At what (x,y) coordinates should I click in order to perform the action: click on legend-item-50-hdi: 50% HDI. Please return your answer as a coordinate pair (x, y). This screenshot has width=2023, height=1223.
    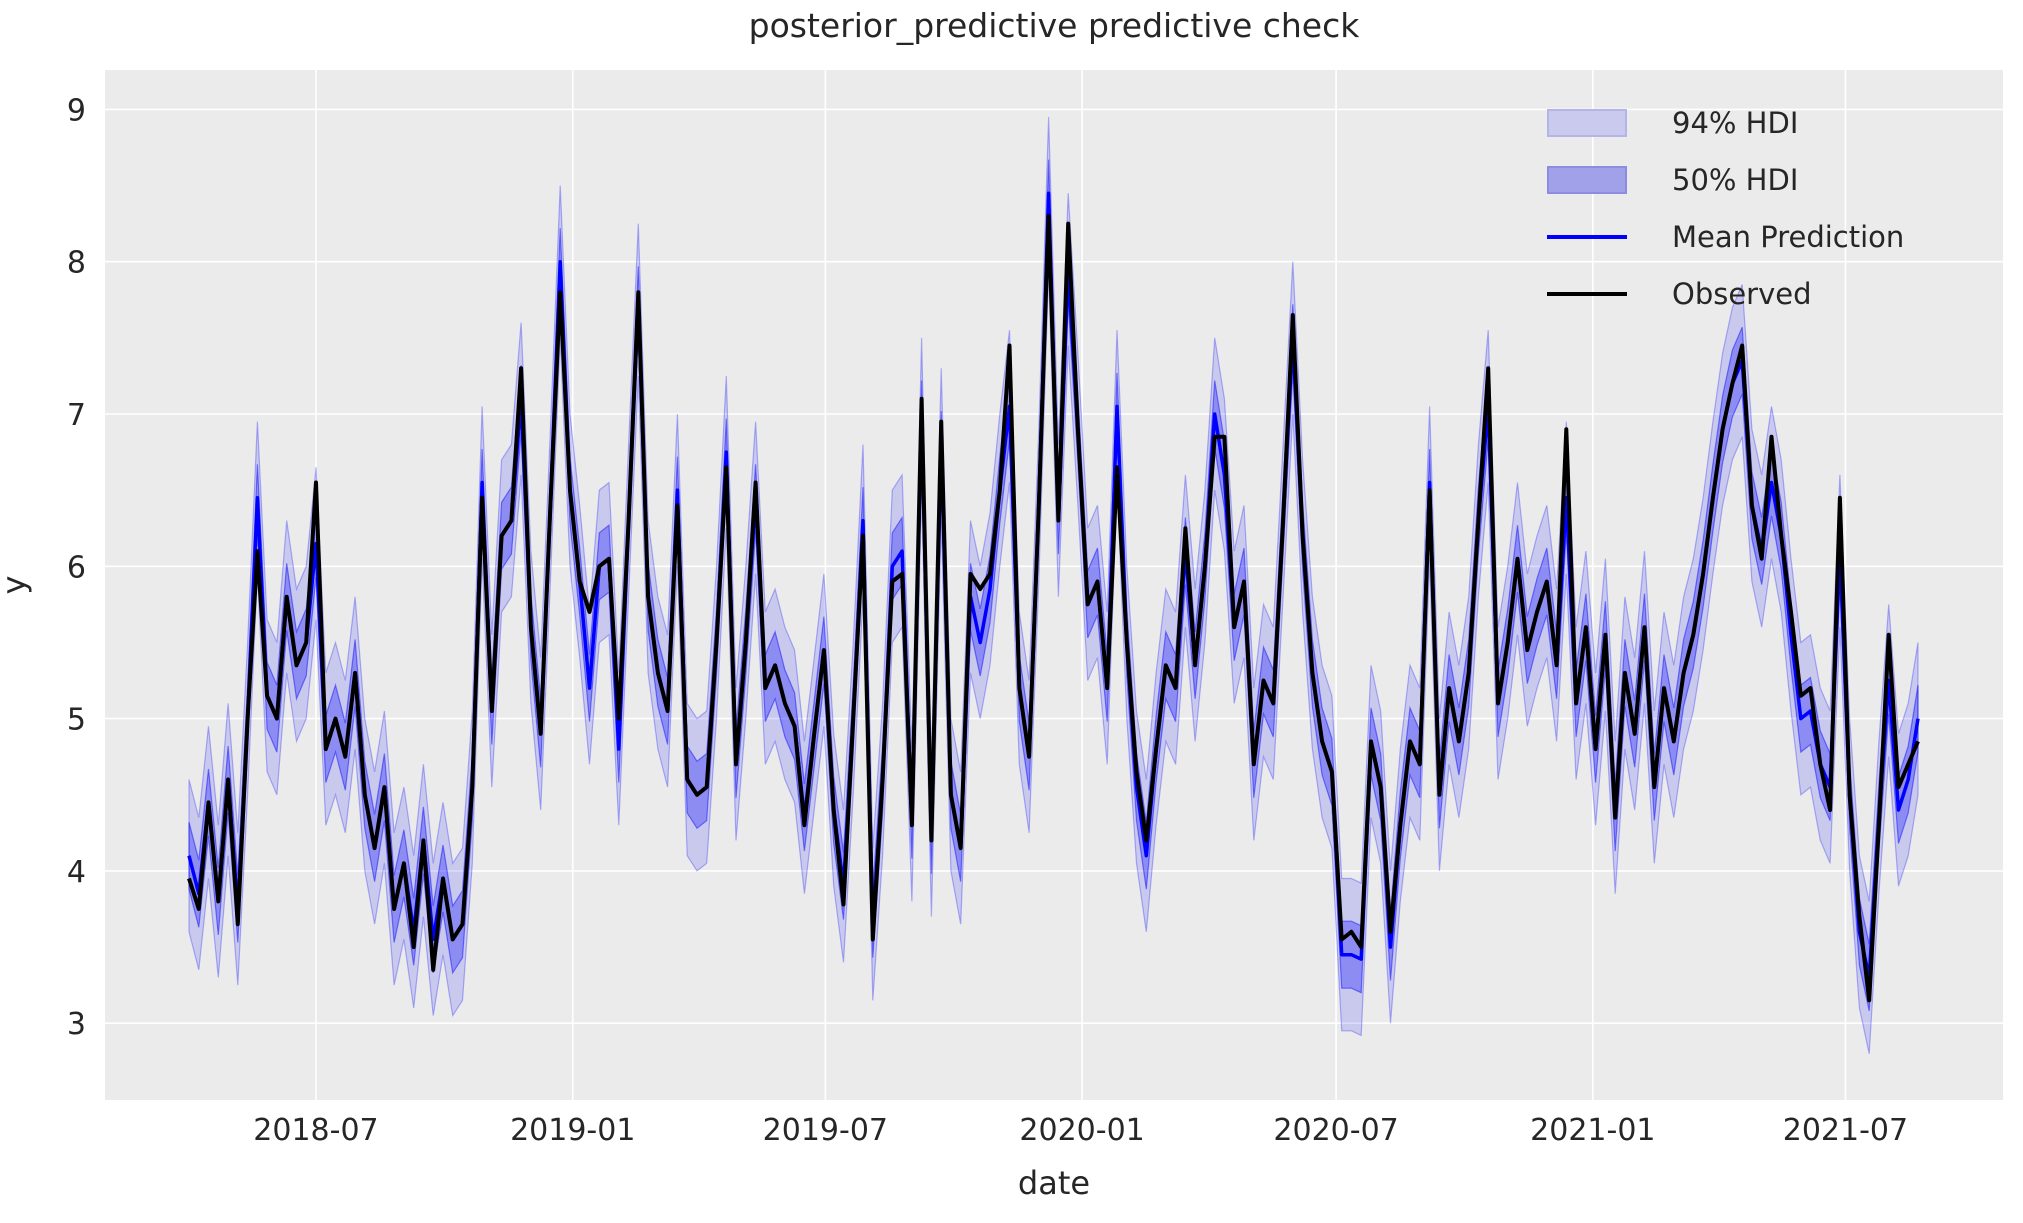
    Looking at the image, I should click on (1725, 179).